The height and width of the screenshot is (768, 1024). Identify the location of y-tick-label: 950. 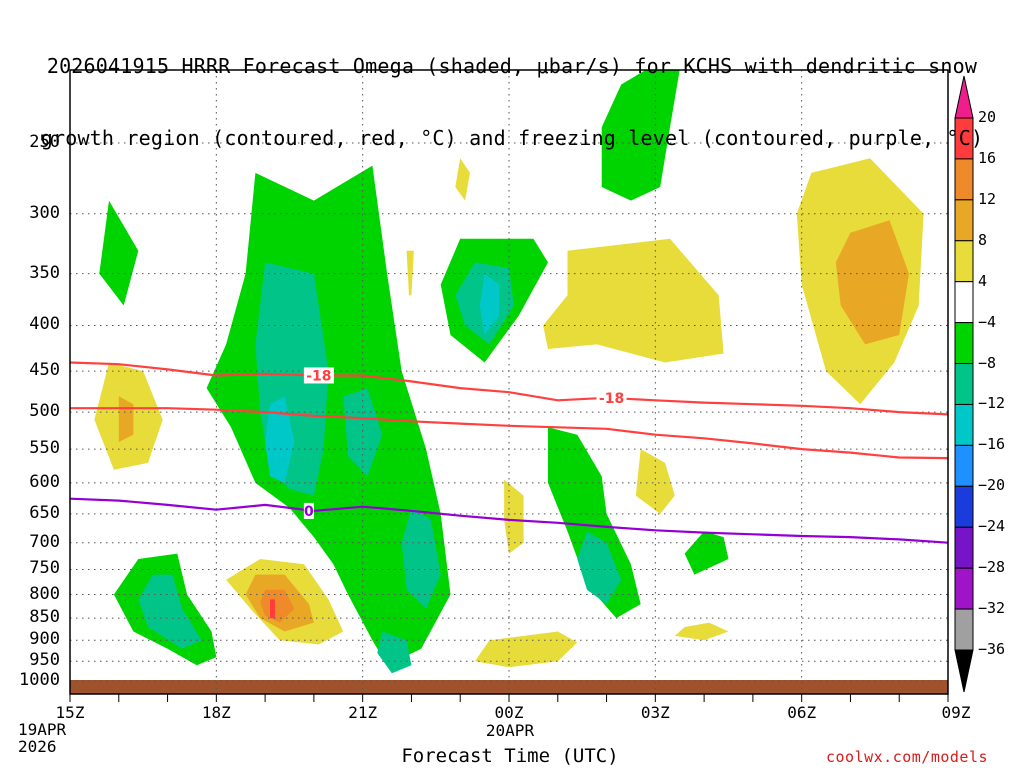
(44, 660).